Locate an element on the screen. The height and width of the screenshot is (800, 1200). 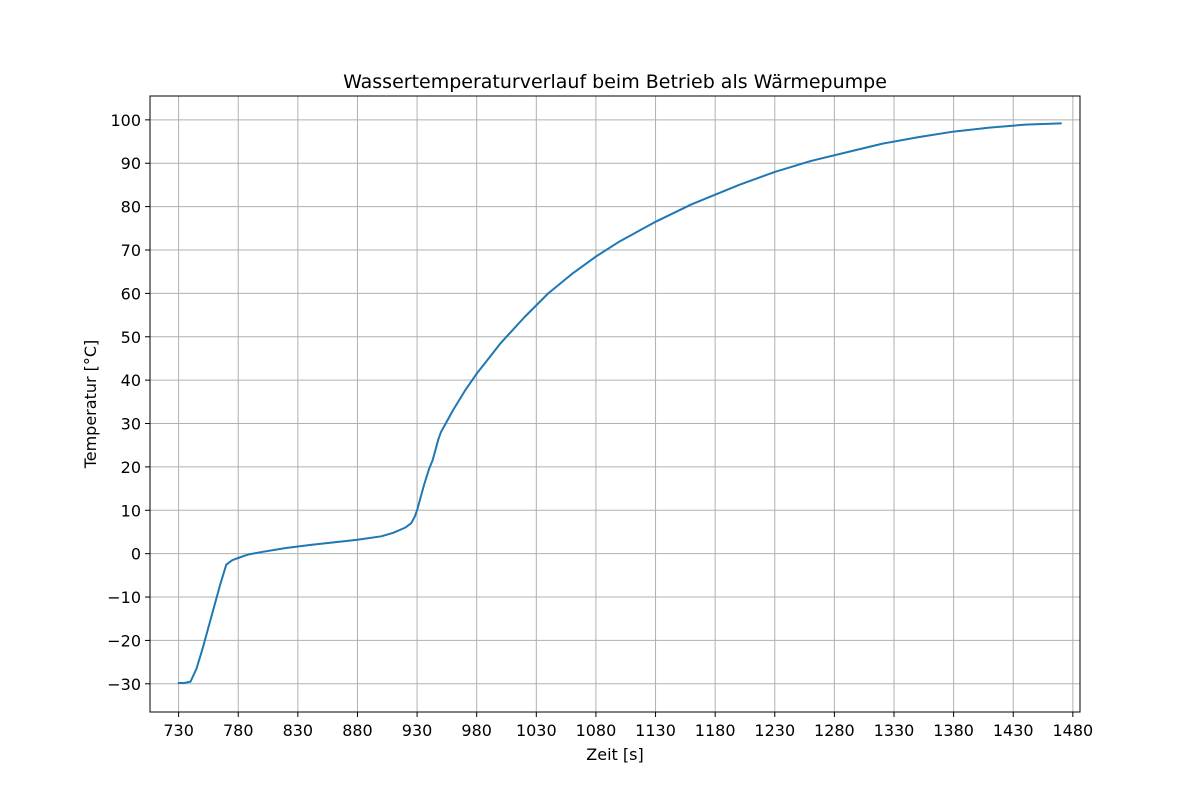
x-tick-label: 1480 is located at coordinates (1072, 730).